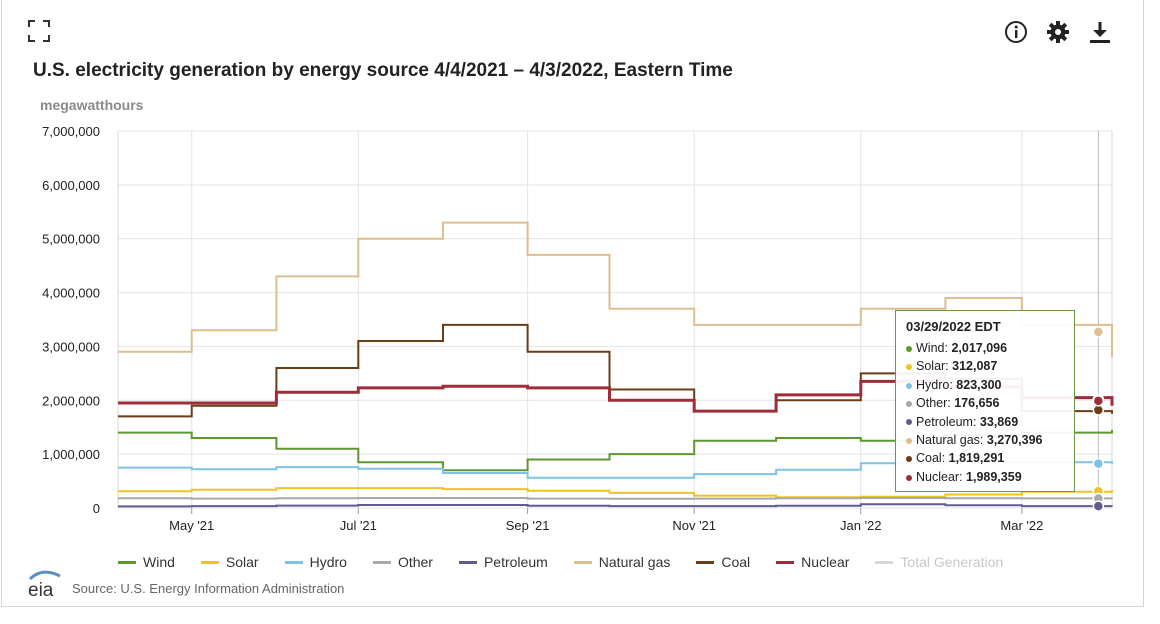 This screenshot has width=1160, height=624. What do you see at coordinates (415, 562) in the screenshot?
I see `legend-label: Other` at bounding box center [415, 562].